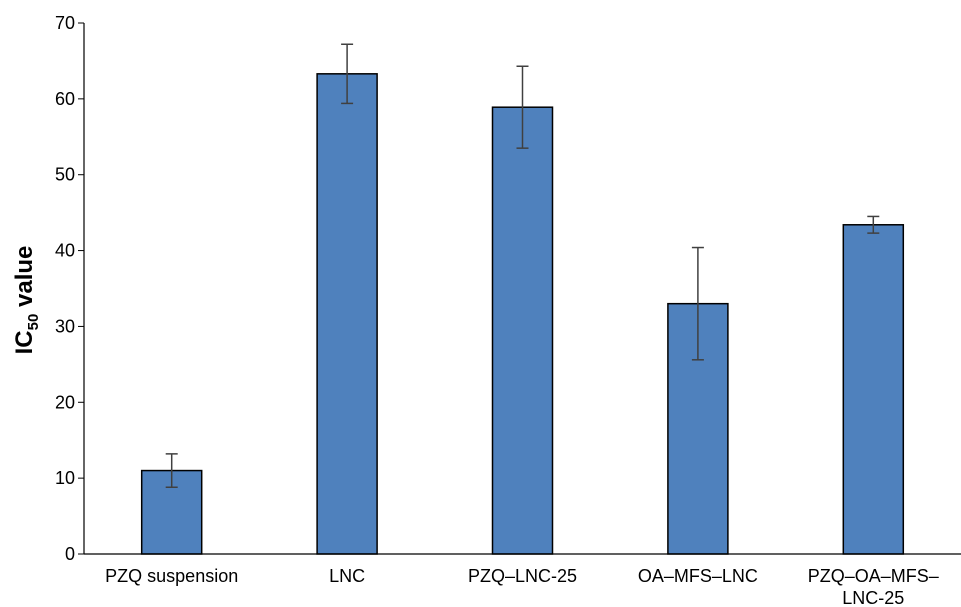 Image resolution: width=961 pixels, height=607 pixels. I want to click on x-tick-label: PZQ suspension, so click(171, 576).